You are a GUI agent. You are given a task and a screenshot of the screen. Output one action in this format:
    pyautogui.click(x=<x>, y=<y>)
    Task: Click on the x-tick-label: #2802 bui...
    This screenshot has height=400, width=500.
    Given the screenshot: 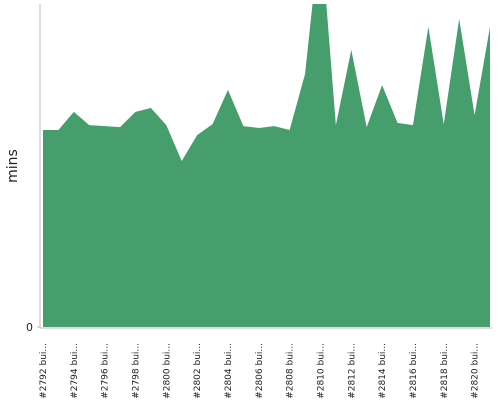 What is the action you would take?
    pyautogui.click(x=198, y=371)
    